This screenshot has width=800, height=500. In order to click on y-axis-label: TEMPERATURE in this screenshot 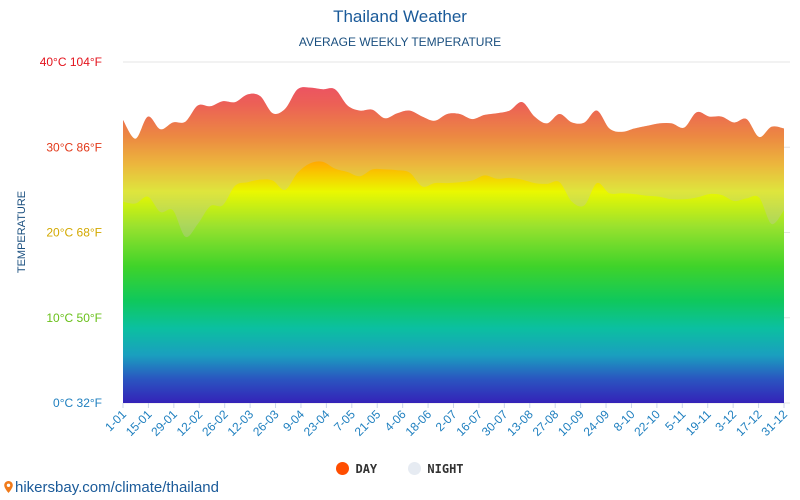, I will do `click(22, 232)`.